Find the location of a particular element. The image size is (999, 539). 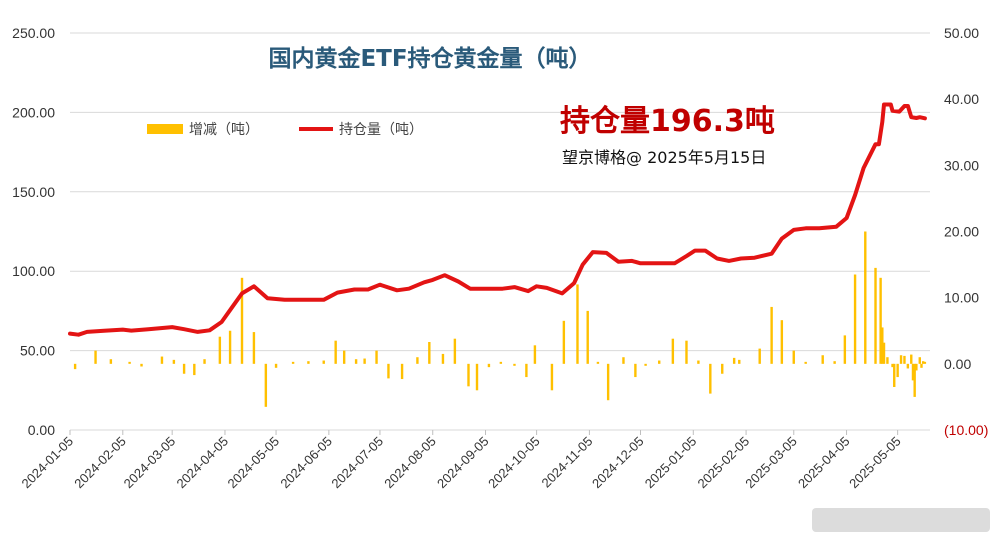

x-tick-label: 2025-03-05 is located at coordinates (771, 463).